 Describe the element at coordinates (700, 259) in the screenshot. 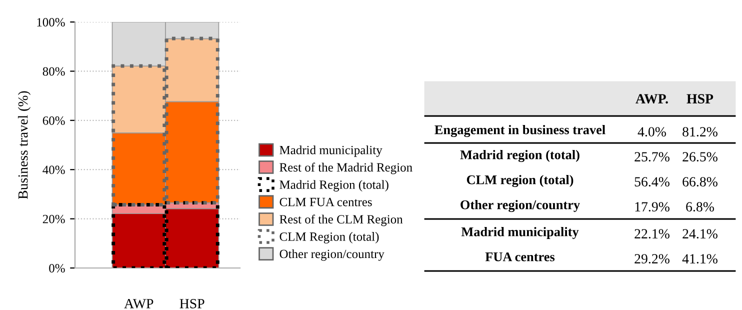

I see `text: 41.1%` at that location.